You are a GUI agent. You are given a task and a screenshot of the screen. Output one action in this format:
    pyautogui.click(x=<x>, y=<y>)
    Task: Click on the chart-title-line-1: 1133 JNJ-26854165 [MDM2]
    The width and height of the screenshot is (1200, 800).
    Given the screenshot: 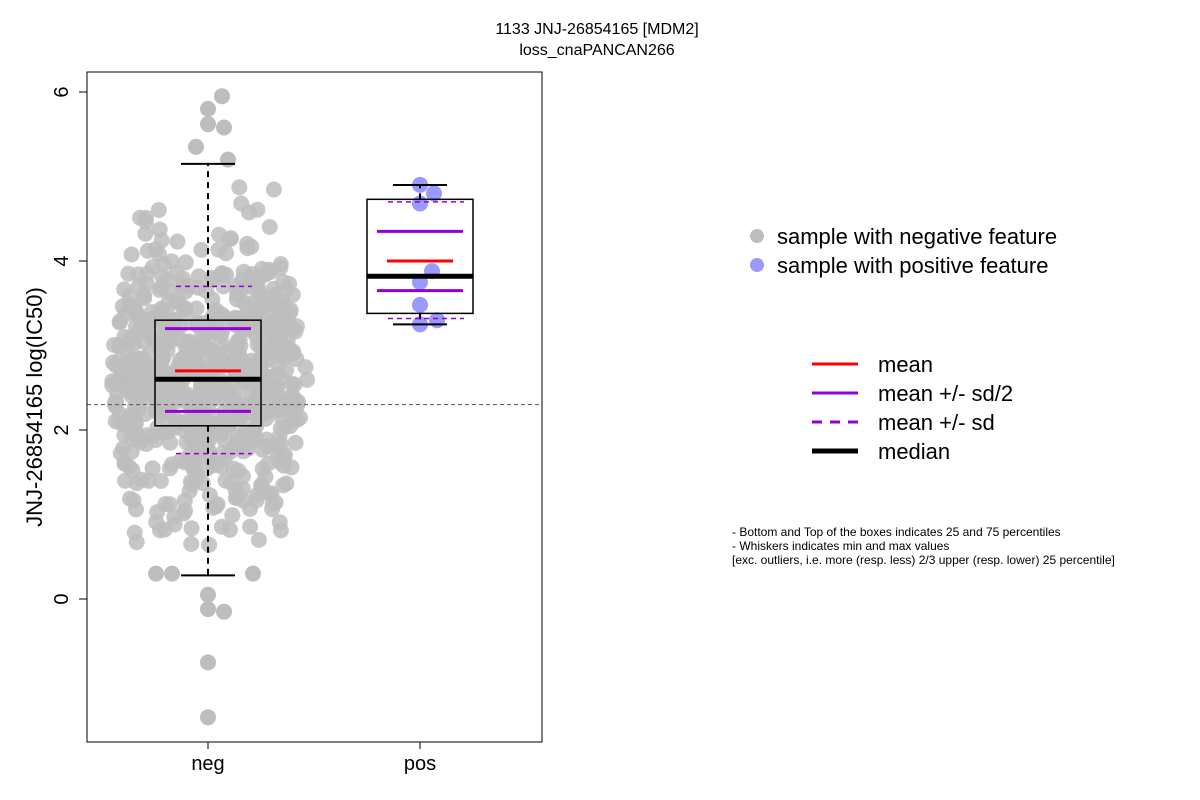 What is the action you would take?
    pyautogui.click(x=596, y=29)
    